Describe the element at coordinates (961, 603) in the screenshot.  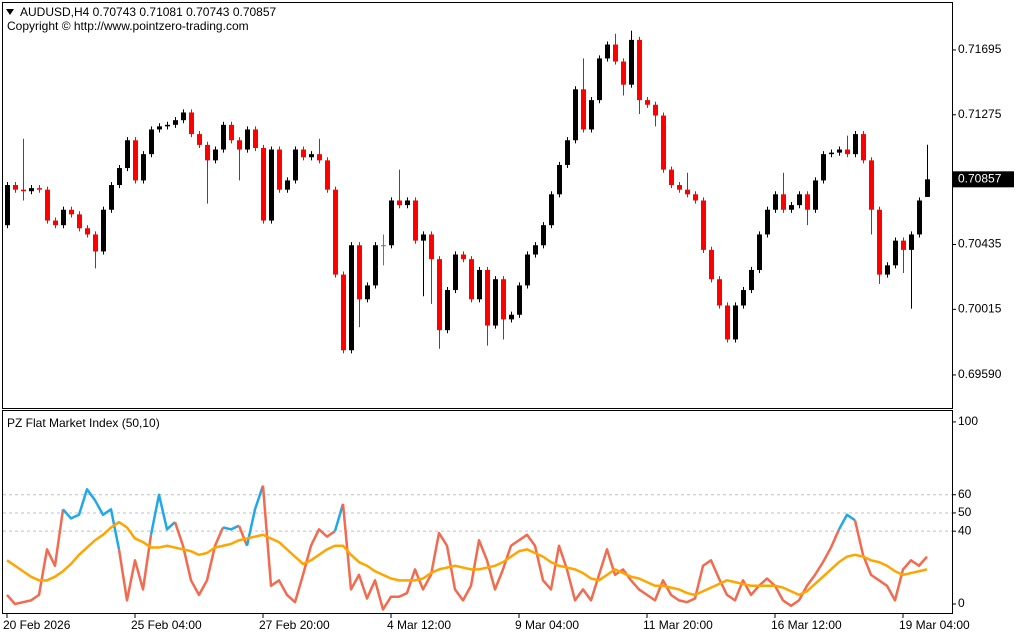
I see `y-tick-label: 0` at that location.